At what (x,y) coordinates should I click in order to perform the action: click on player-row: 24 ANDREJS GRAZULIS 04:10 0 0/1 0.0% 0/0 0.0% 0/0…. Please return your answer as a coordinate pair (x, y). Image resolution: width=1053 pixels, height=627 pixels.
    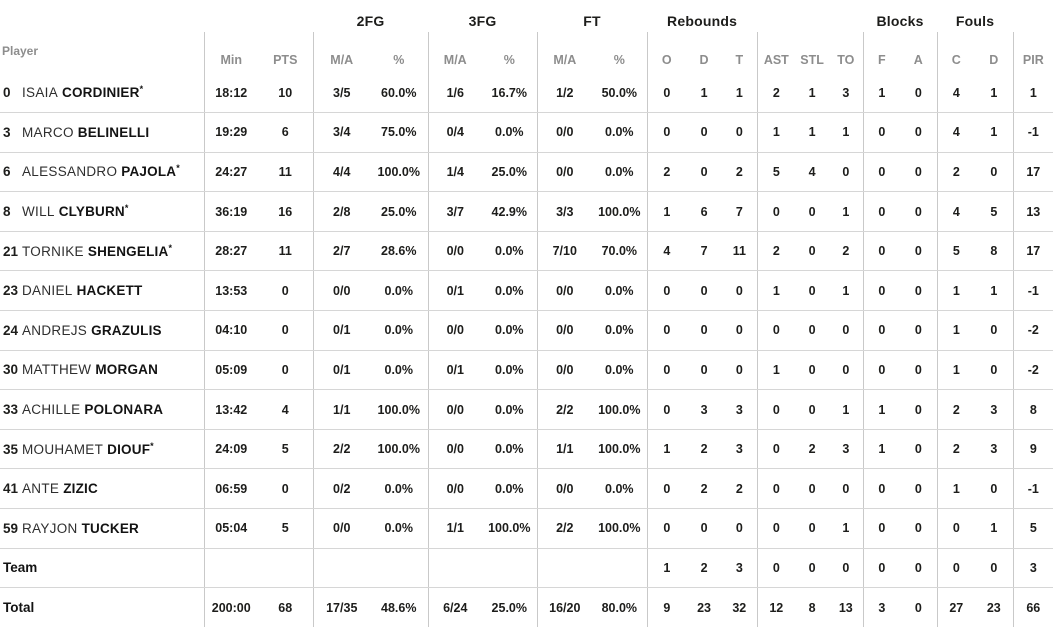
    Looking at the image, I should click on (526, 330).